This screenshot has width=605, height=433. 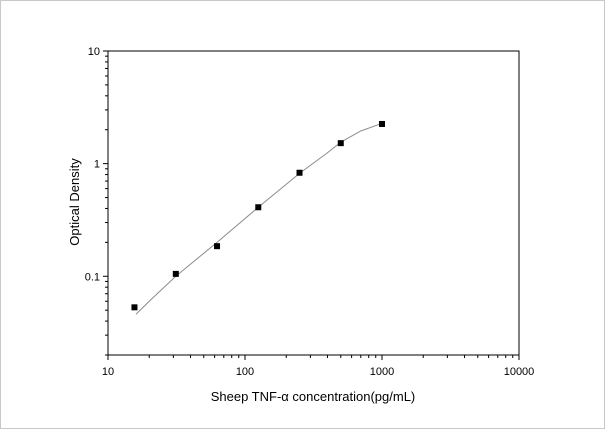 What do you see at coordinates (313, 396) in the screenshot?
I see `x-axis-label: Sheep TNF-α concentration(pg/mL)` at bounding box center [313, 396].